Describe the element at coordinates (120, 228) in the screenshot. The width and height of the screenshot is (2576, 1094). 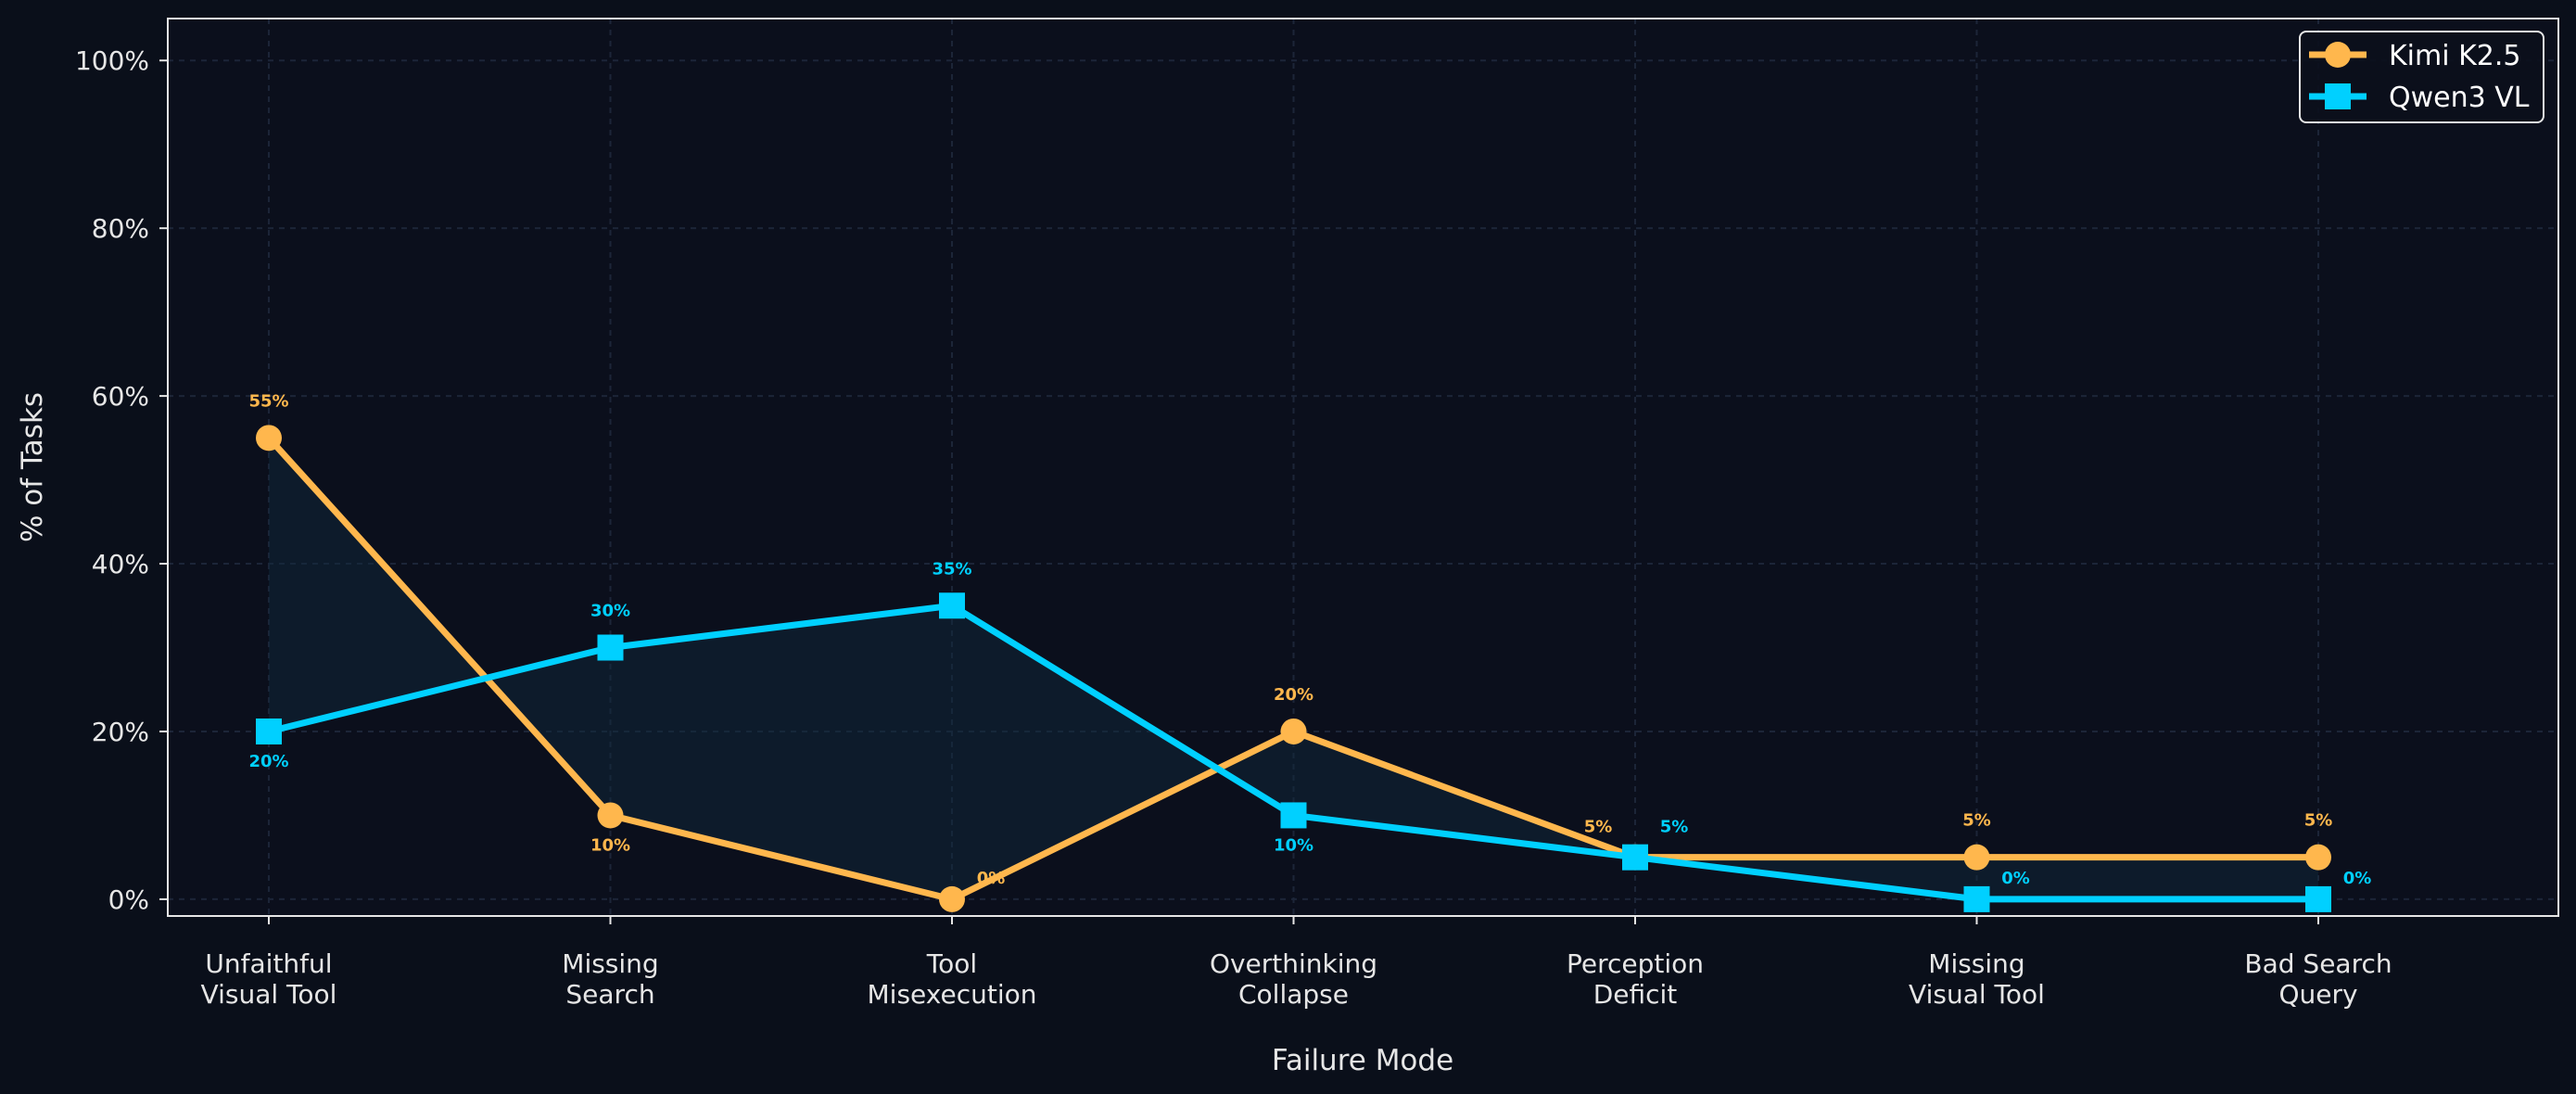
I see `y-tick-label: 80%` at that location.